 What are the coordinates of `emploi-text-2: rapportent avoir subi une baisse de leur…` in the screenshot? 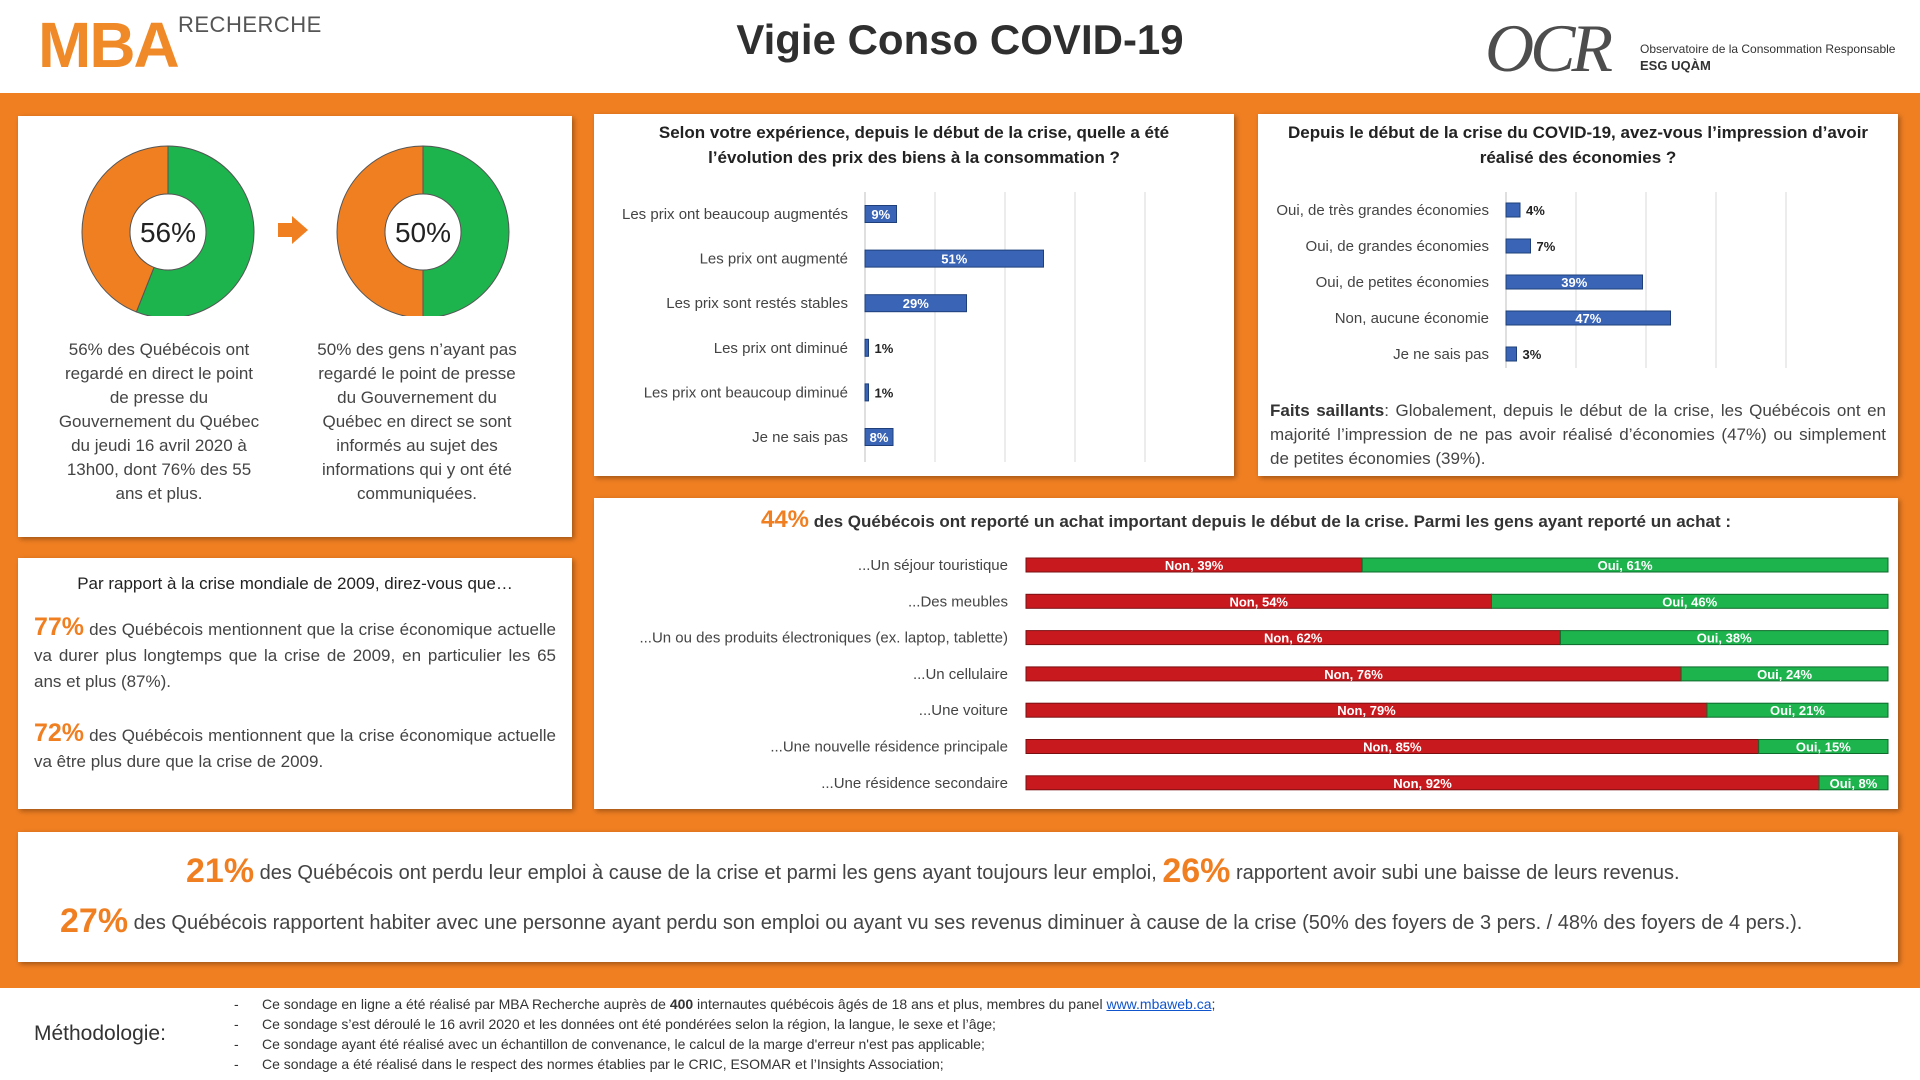 It's located at (1457, 873).